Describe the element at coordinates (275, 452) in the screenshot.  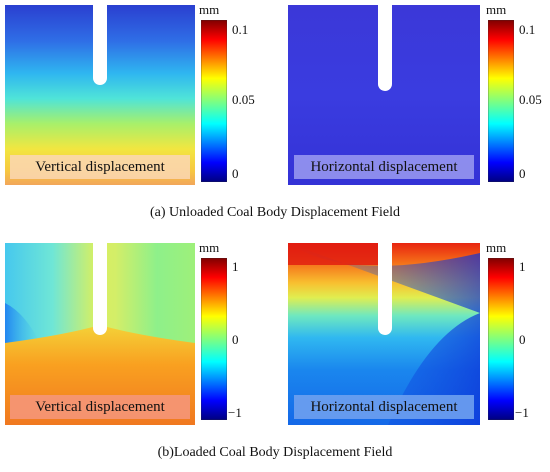
I see `caption-b: (b)Loaded Coal Body Displacement Field` at that location.